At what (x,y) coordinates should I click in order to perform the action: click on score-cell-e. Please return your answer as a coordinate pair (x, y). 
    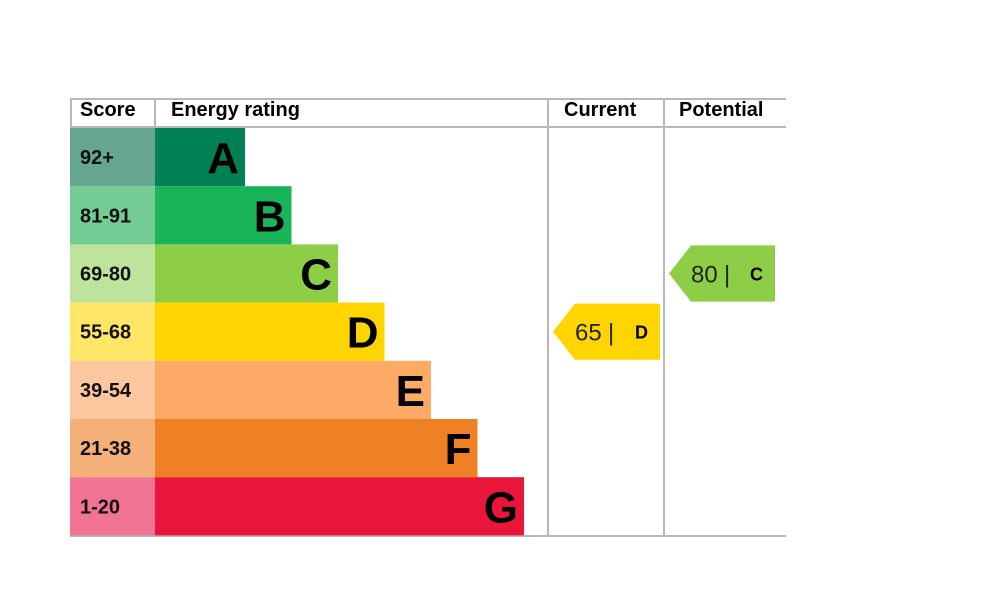
    Looking at the image, I should click on (112, 389).